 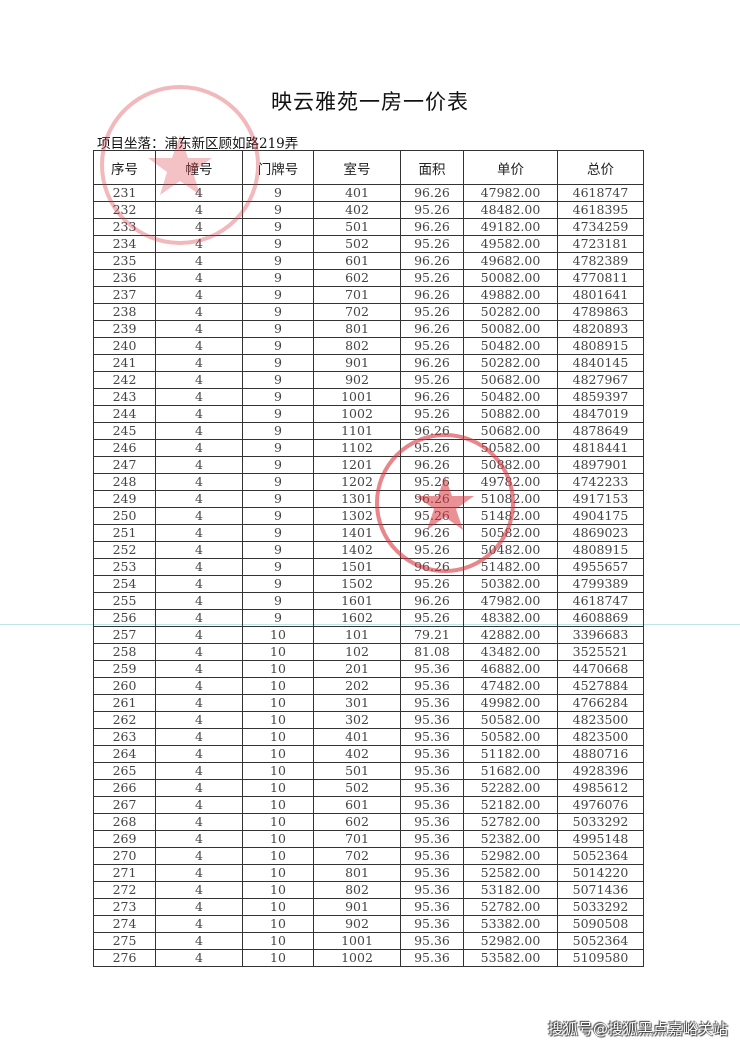 What do you see at coordinates (510, 244) in the screenshot?
I see `table-cell: 49582.00` at bounding box center [510, 244].